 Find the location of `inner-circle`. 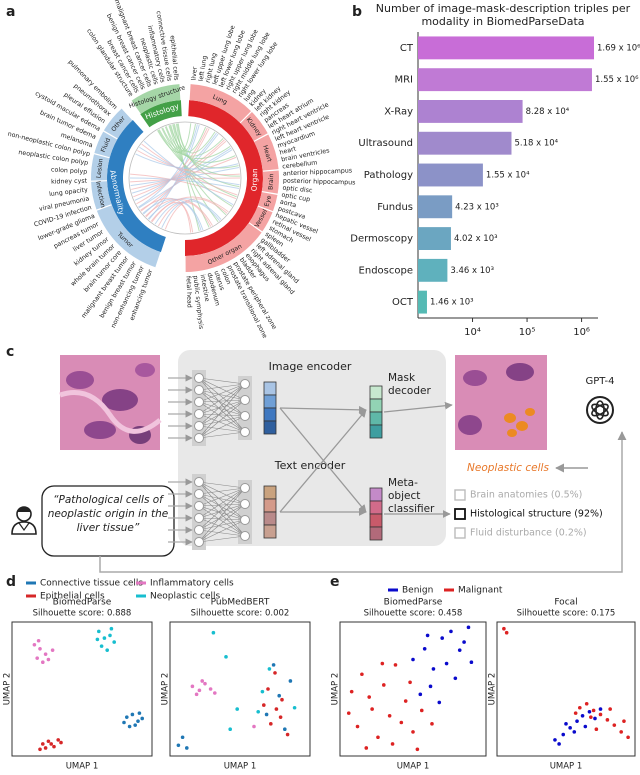

inner-circle is located at coordinates (185, 178).